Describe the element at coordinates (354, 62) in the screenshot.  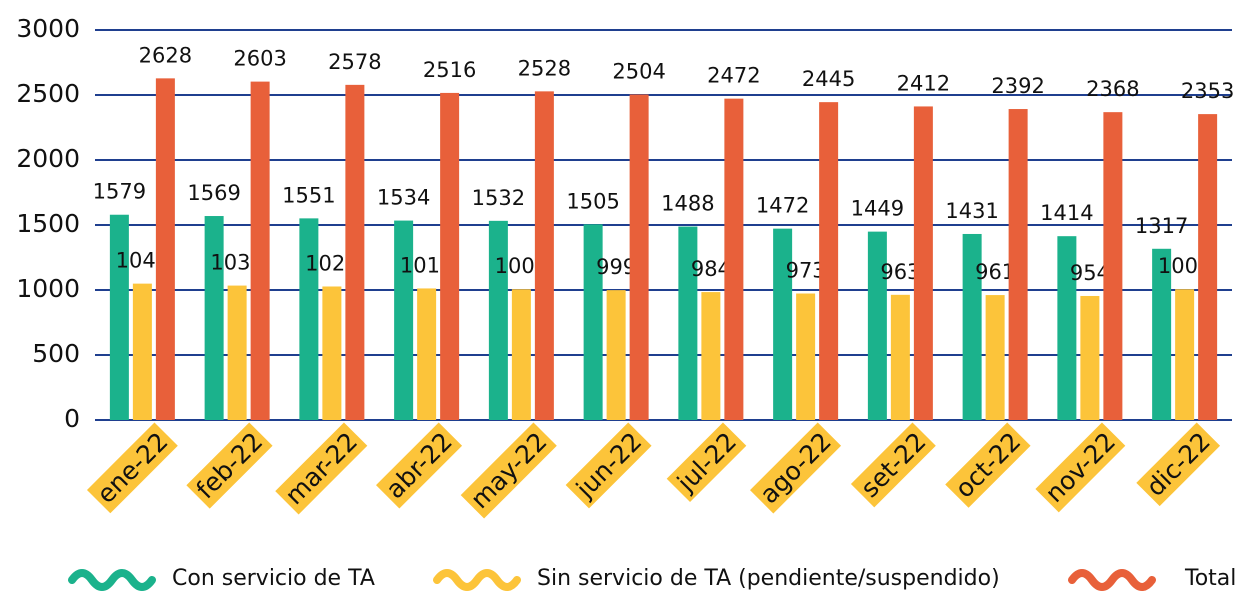
I see `data-label: 2578` at that location.